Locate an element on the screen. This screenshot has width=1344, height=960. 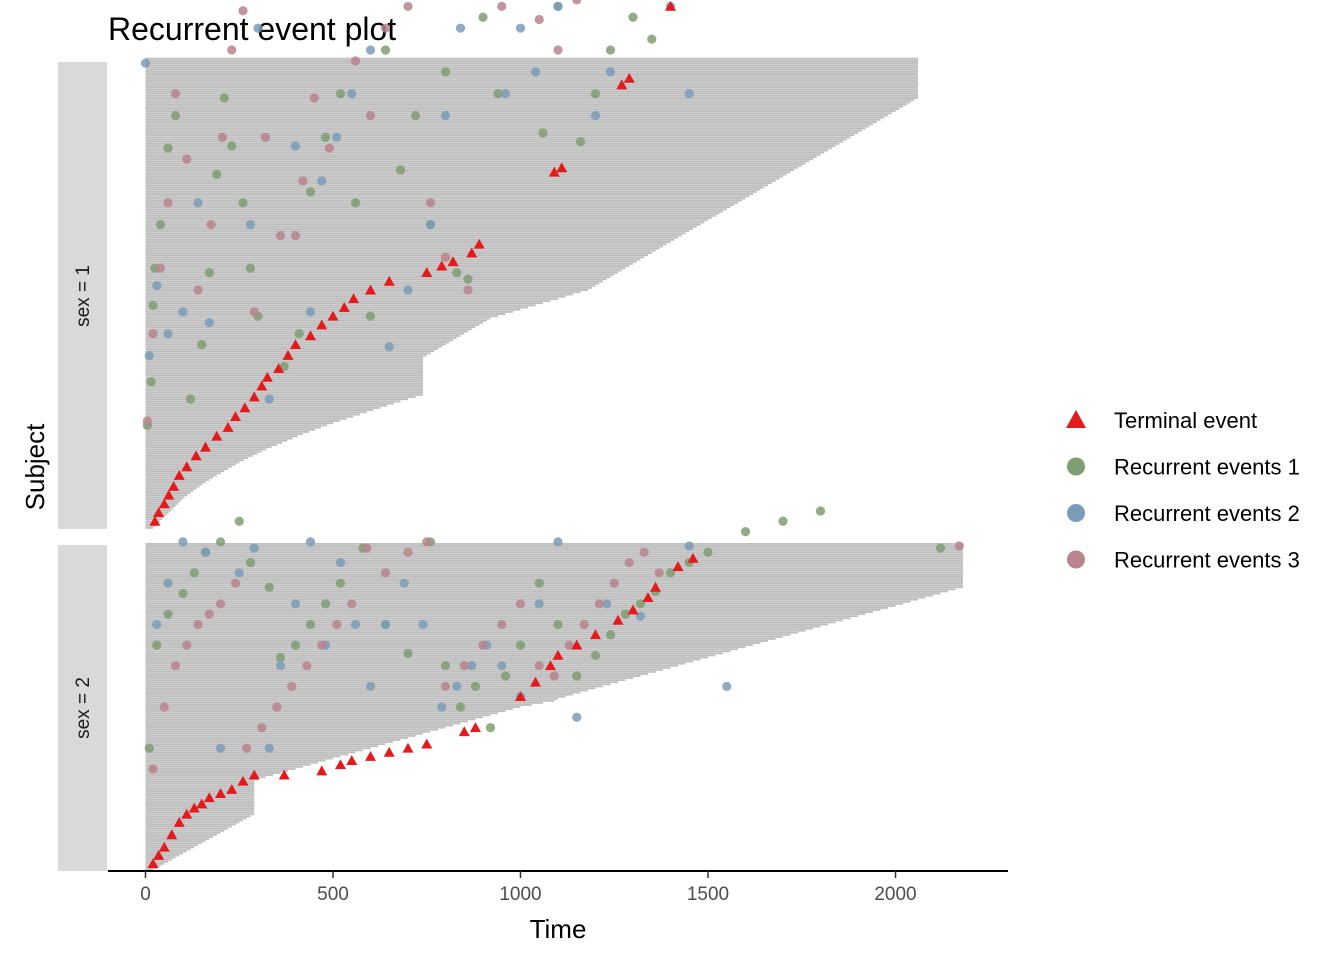
legend-label: Terminal event is located at coordinates (1185, 420).